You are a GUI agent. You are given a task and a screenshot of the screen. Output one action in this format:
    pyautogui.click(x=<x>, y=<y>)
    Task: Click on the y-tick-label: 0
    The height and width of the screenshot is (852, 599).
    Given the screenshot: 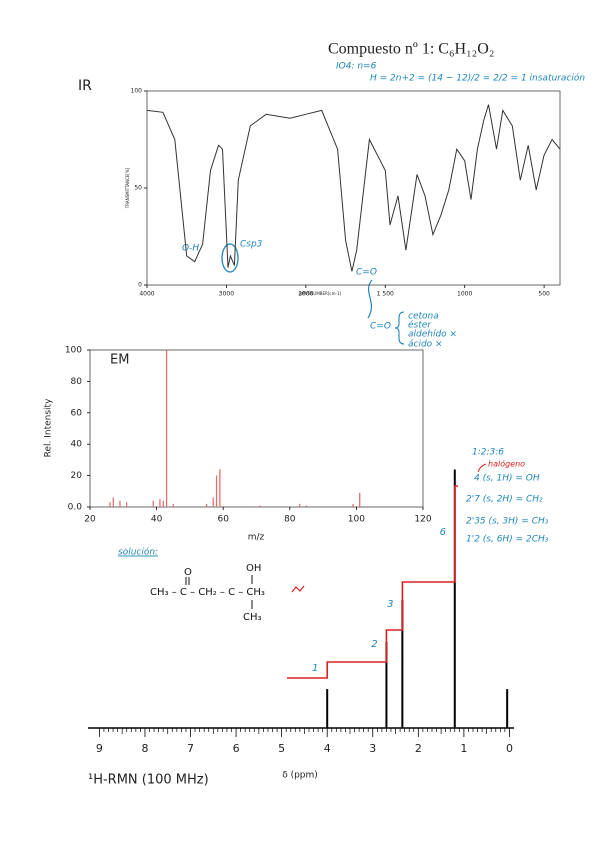 What is the action you would take?
    pyautogui.click(x=140, y=285)
    